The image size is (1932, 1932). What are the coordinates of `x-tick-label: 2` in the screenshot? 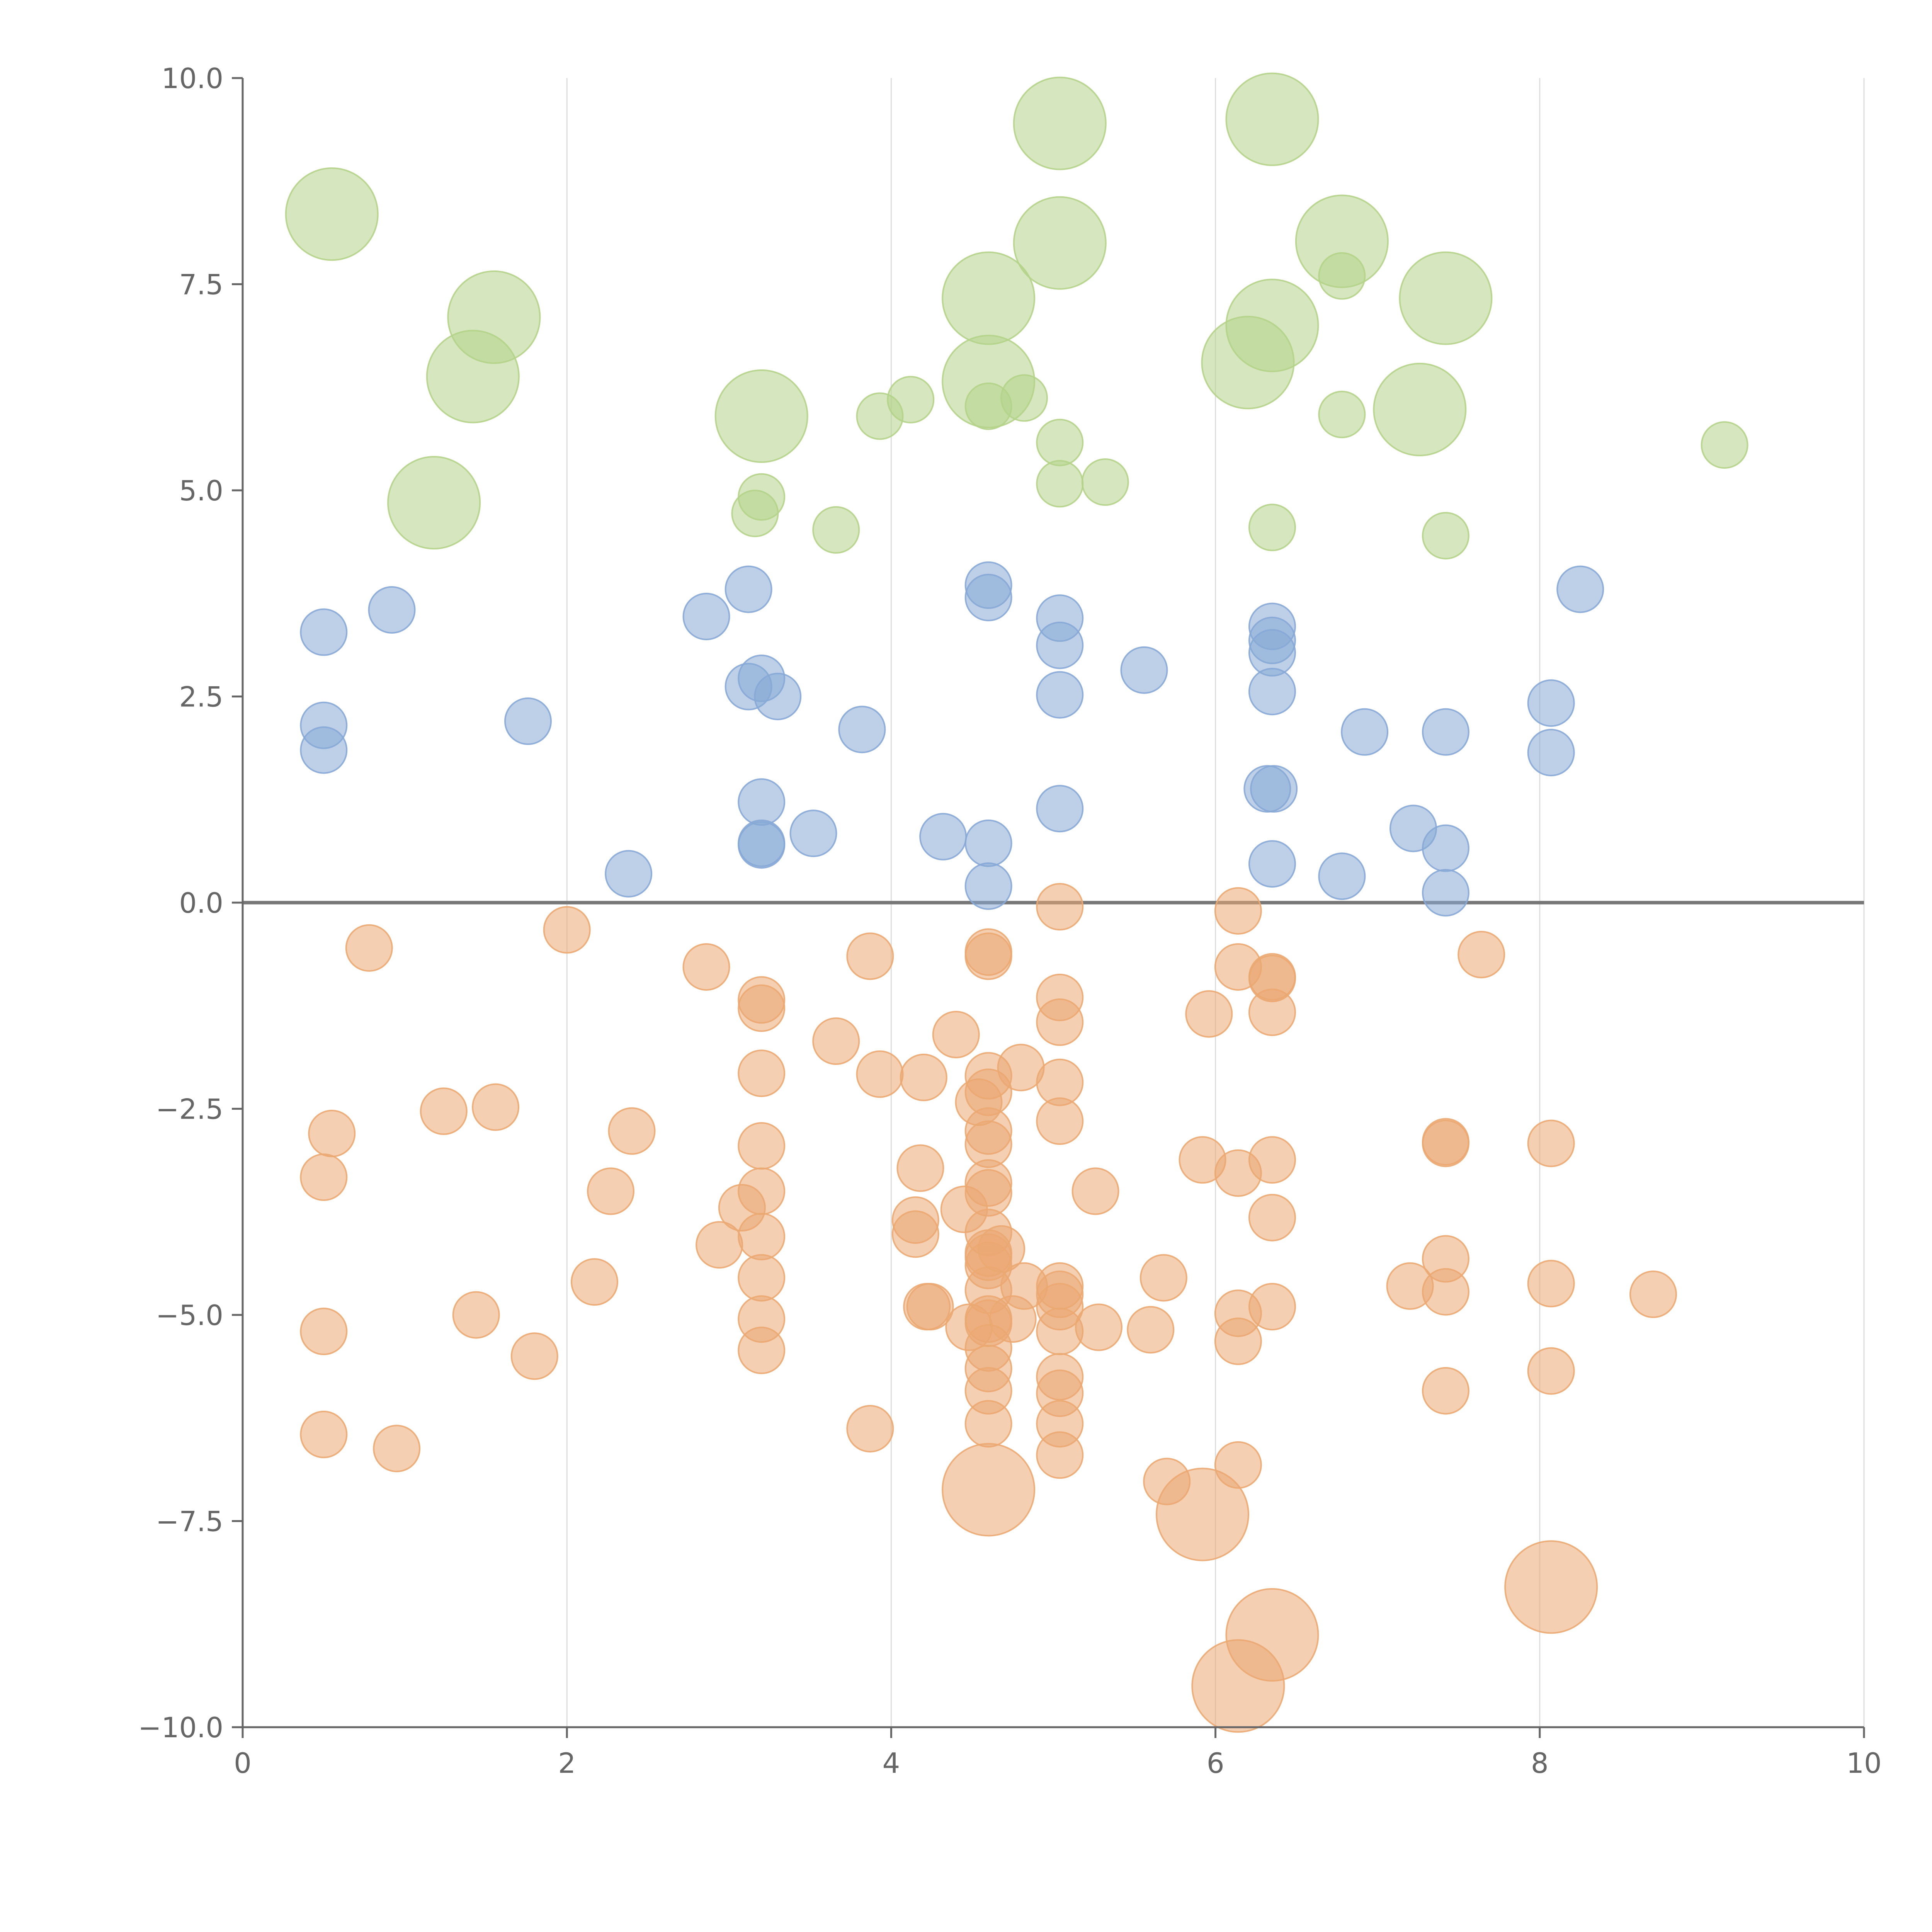 It's located at (567, 1763).